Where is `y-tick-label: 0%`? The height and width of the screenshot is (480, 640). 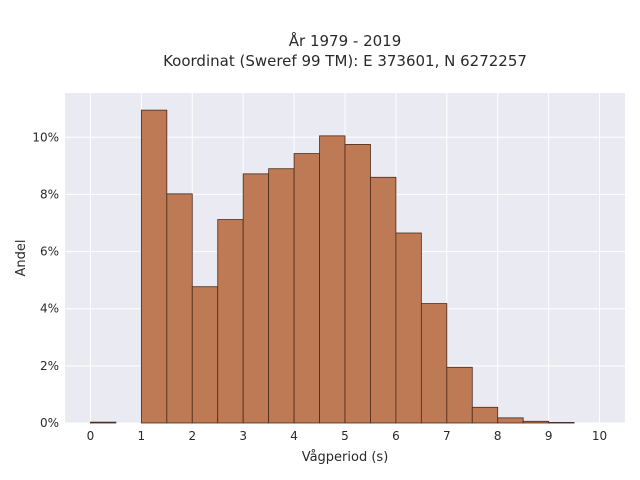 y-tick-label: 0% is located at coordinates (49, 423).